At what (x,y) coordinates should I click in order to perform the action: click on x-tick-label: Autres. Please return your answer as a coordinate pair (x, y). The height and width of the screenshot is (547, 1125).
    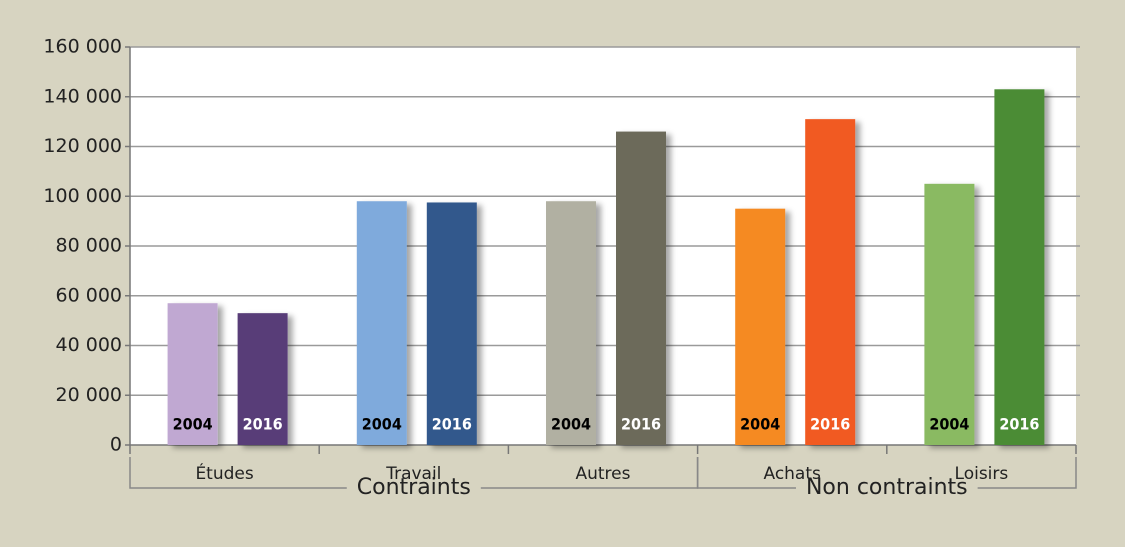
    Looking at the image, I should click on (602, 474).